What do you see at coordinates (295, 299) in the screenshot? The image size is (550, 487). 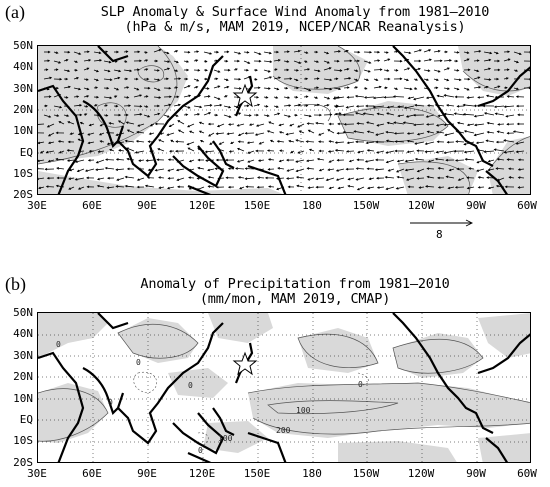 I see `panel-b-title-line2: (mm/mon, MAM 2019, CMAP)` at bounding box center [295, 299].